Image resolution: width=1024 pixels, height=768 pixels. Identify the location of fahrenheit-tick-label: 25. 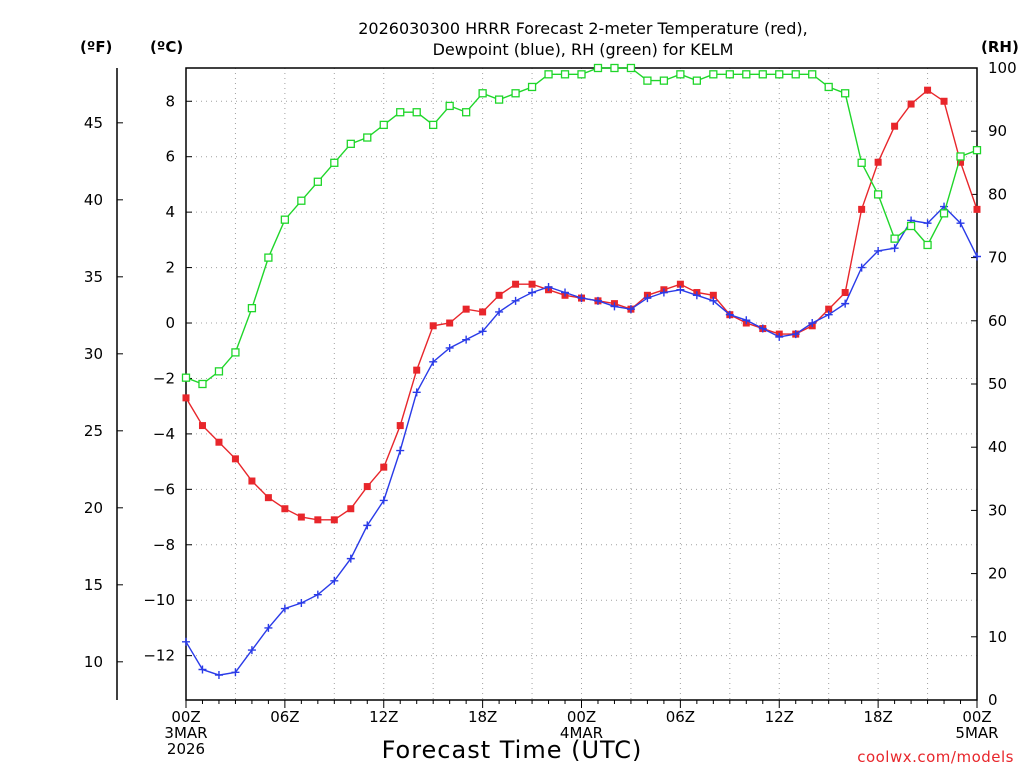
(93, 431).